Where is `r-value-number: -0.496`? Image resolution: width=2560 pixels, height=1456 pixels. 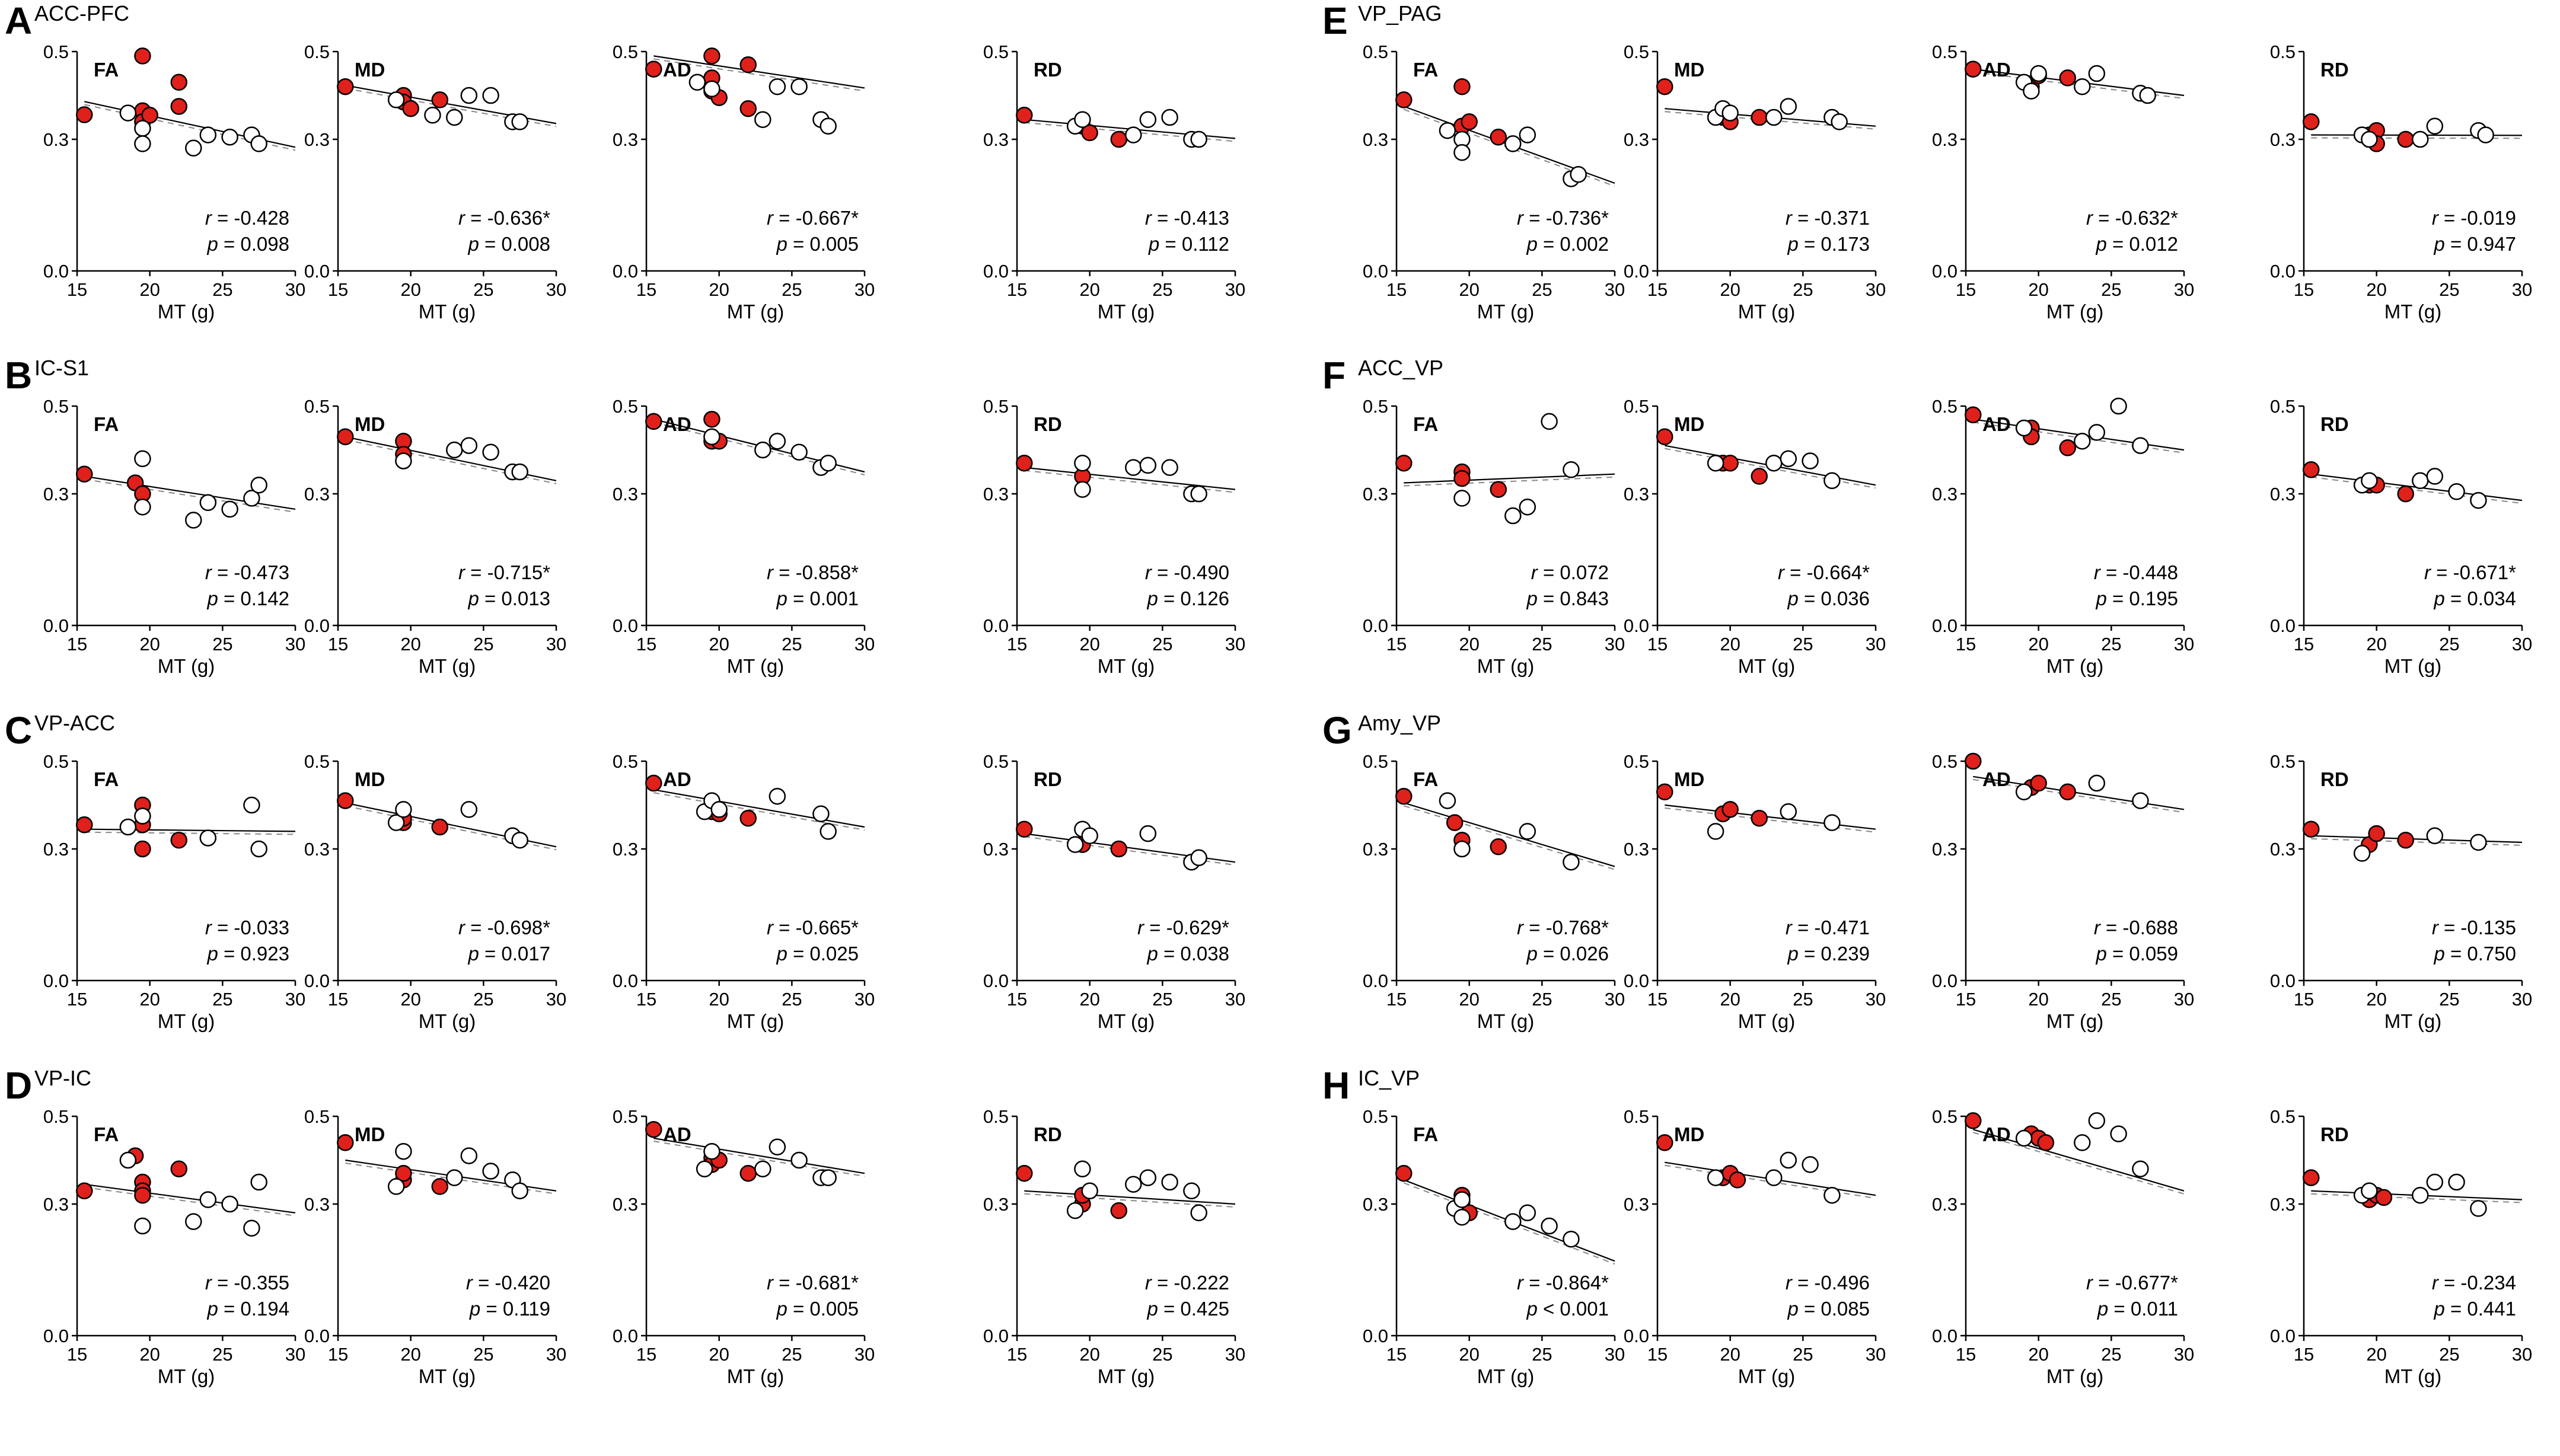
r-value-number: -0.496 is located at coordinates (1842, 1283).